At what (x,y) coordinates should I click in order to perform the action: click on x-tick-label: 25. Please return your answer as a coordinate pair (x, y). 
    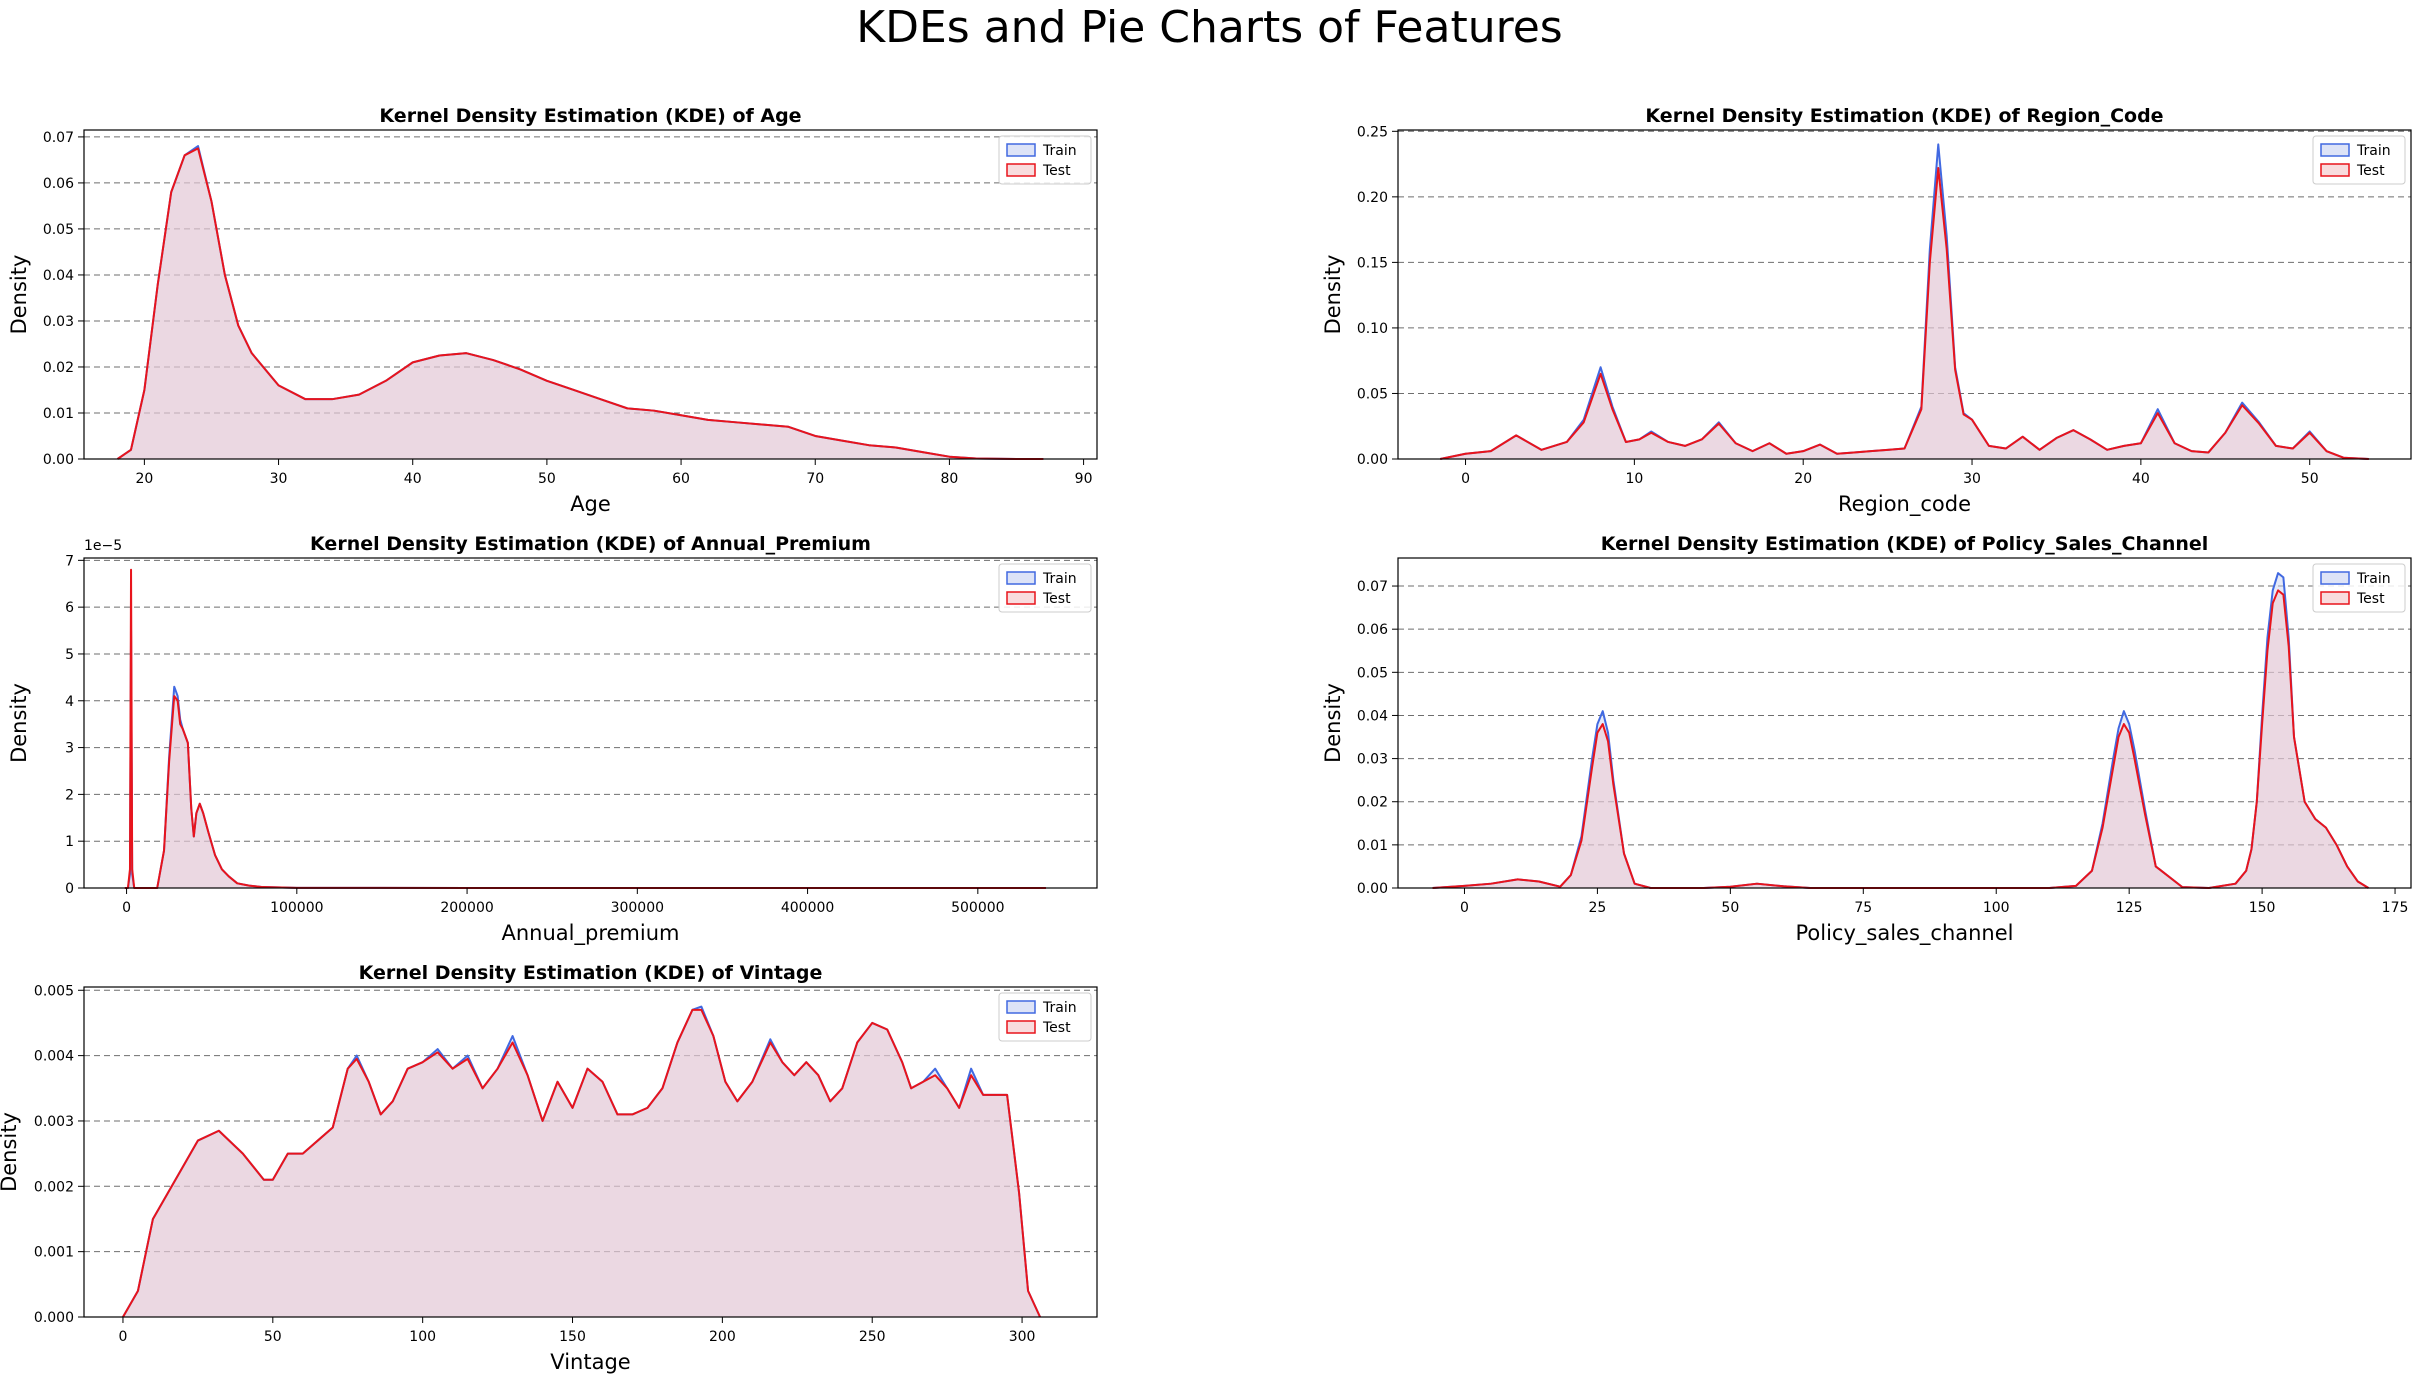
    Looking at the image, I should click on (1597, 908).